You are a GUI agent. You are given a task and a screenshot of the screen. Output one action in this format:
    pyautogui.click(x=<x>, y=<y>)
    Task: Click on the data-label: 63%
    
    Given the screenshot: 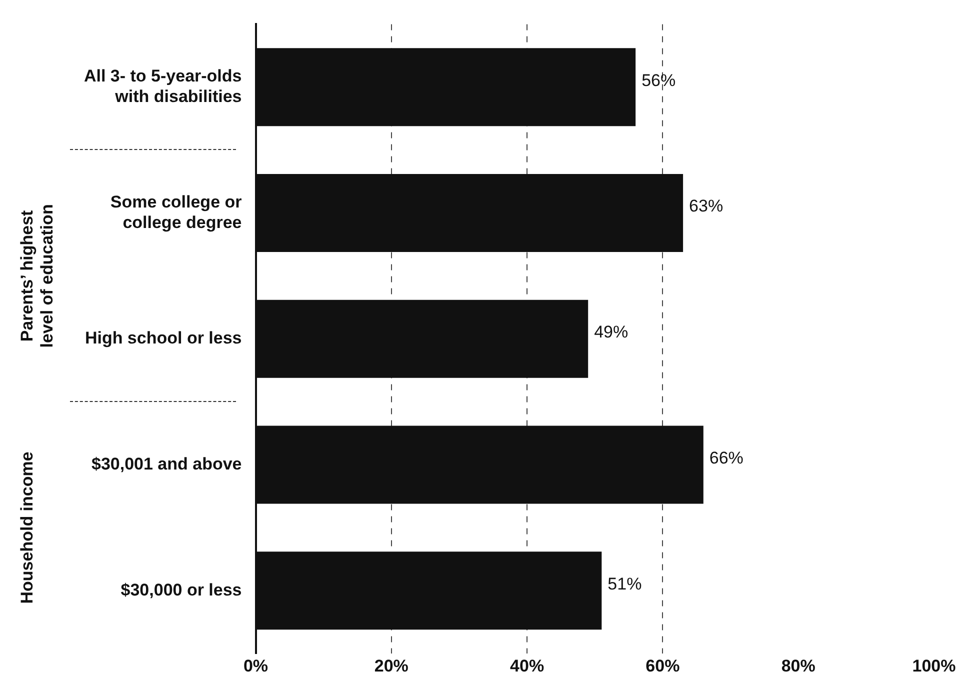 What is the action you would take?
    pyautogui.click(x=706, y=206)
    